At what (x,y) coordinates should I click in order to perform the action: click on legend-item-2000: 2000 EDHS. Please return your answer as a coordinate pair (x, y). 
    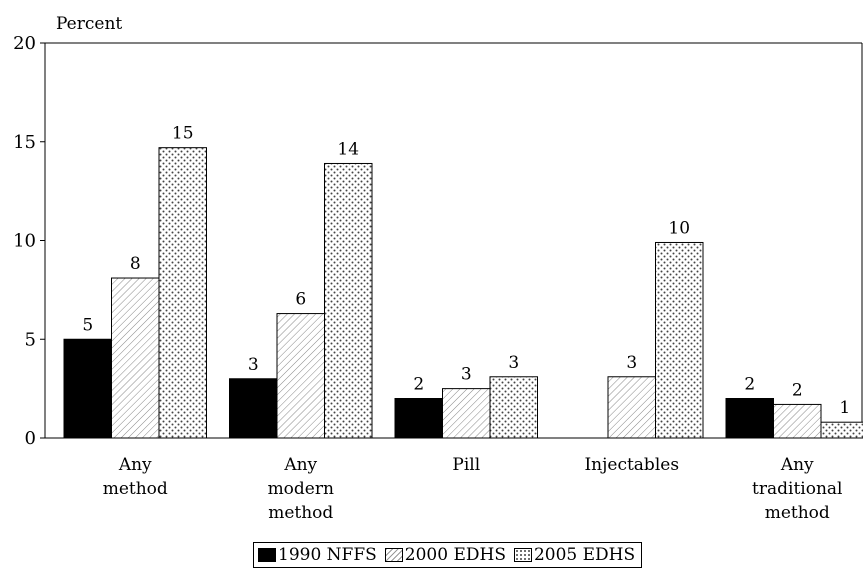
    Looking at the image, I should click on (445, 555).